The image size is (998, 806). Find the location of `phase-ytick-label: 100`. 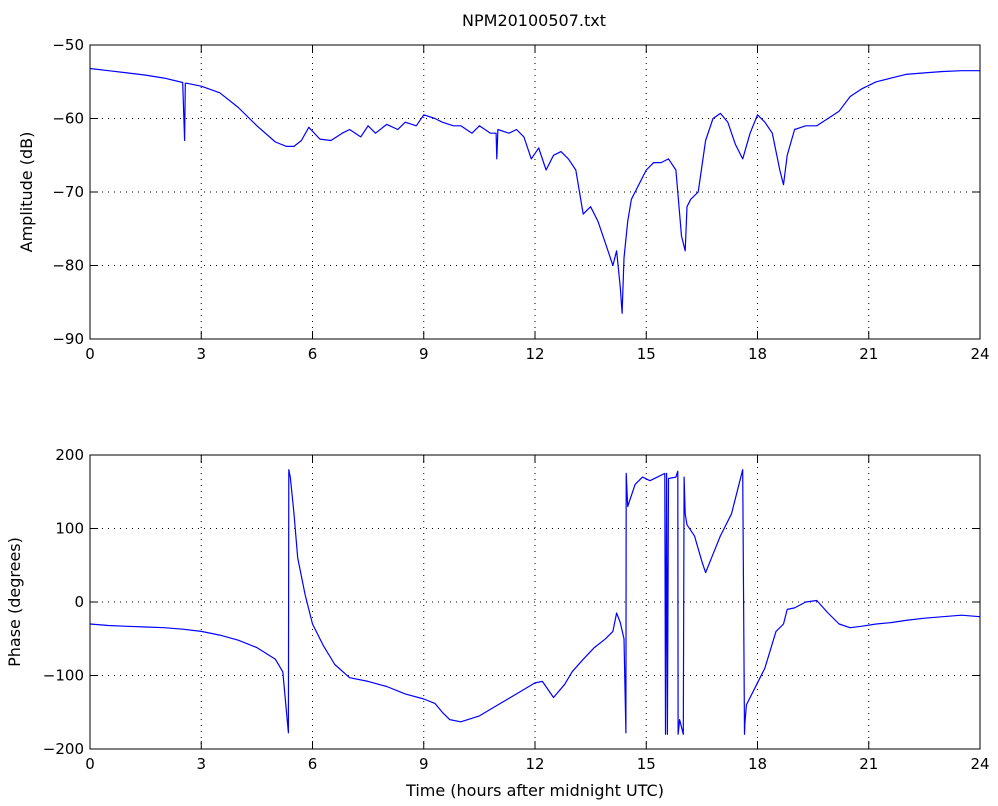

phase-ytick-label: 100 is located at coordinates (69, 529).